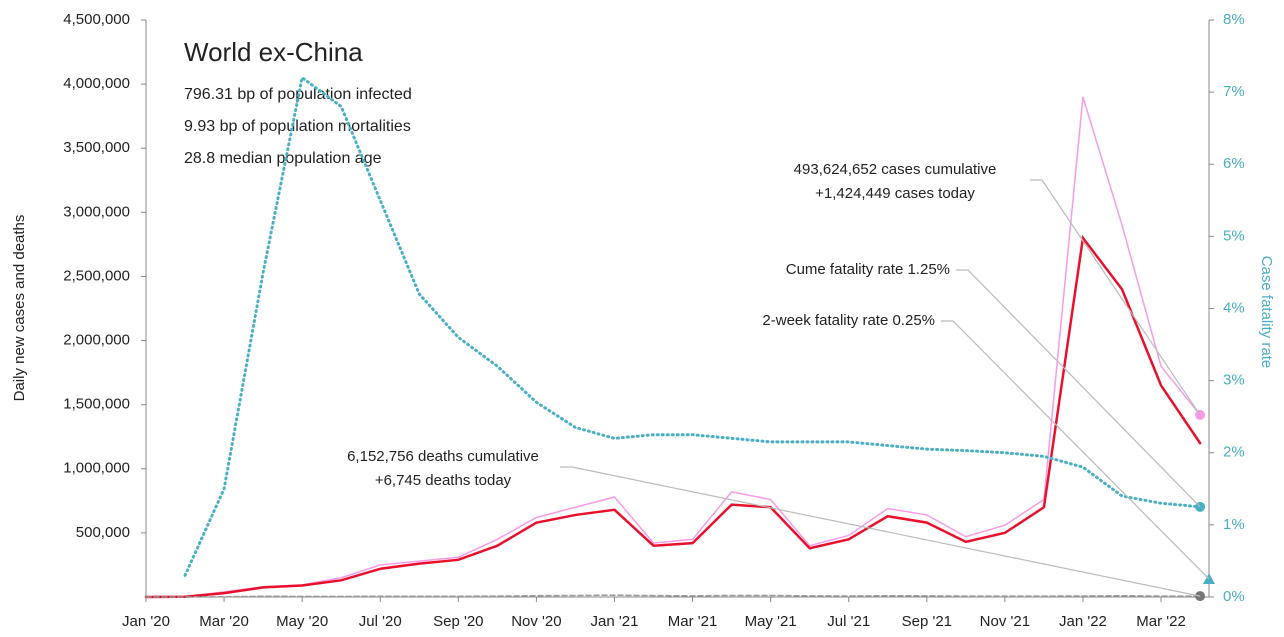 This screenshot has height=637, width=1284. I want to click on y2-tick-label: 5%, so click(1234, 235).